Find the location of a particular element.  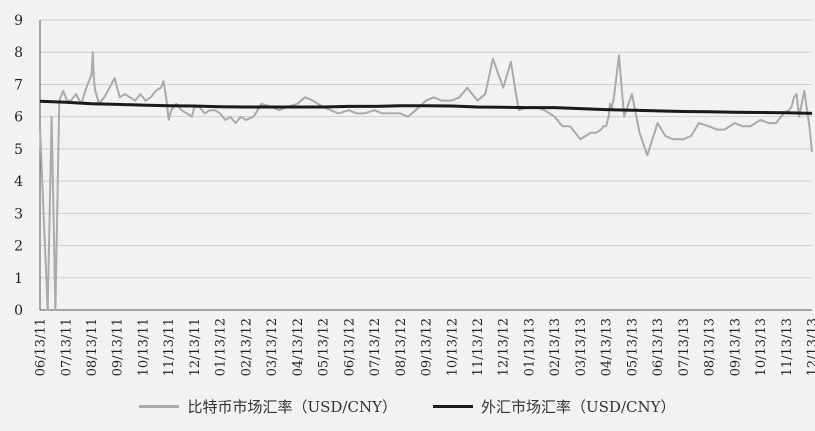

x-tick-label: 07/13/12 is located at coordinates (375, 347).